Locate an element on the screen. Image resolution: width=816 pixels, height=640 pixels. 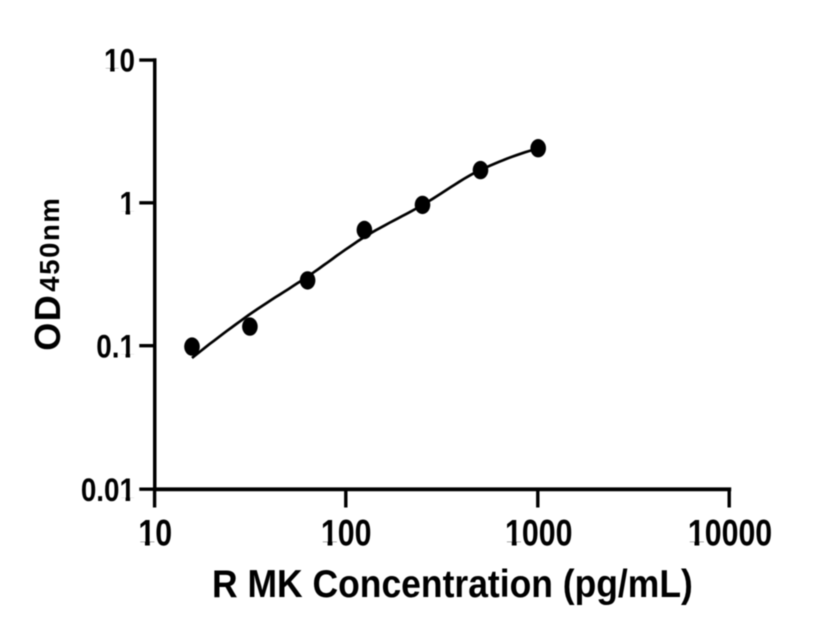
svg-text: R MK Concentration (pg/mL) is located at coordinates (452, 583).